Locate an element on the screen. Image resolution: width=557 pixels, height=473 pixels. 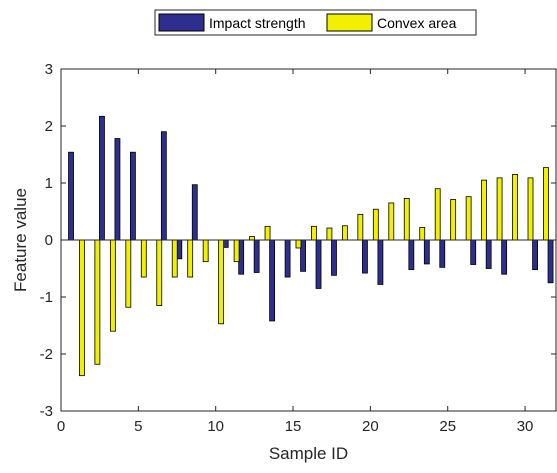
x-tick-label: 20 is located at coordinates (370, 426).